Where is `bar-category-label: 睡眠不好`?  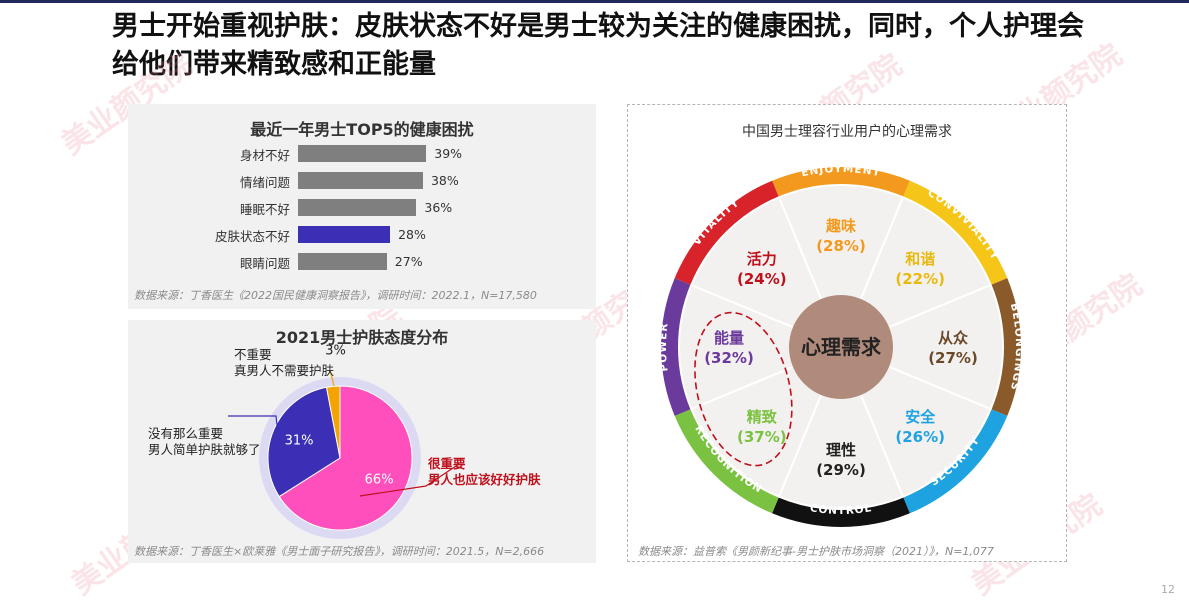 bar-category-label: 睡眠不好 is located at coordinates (264, 209).